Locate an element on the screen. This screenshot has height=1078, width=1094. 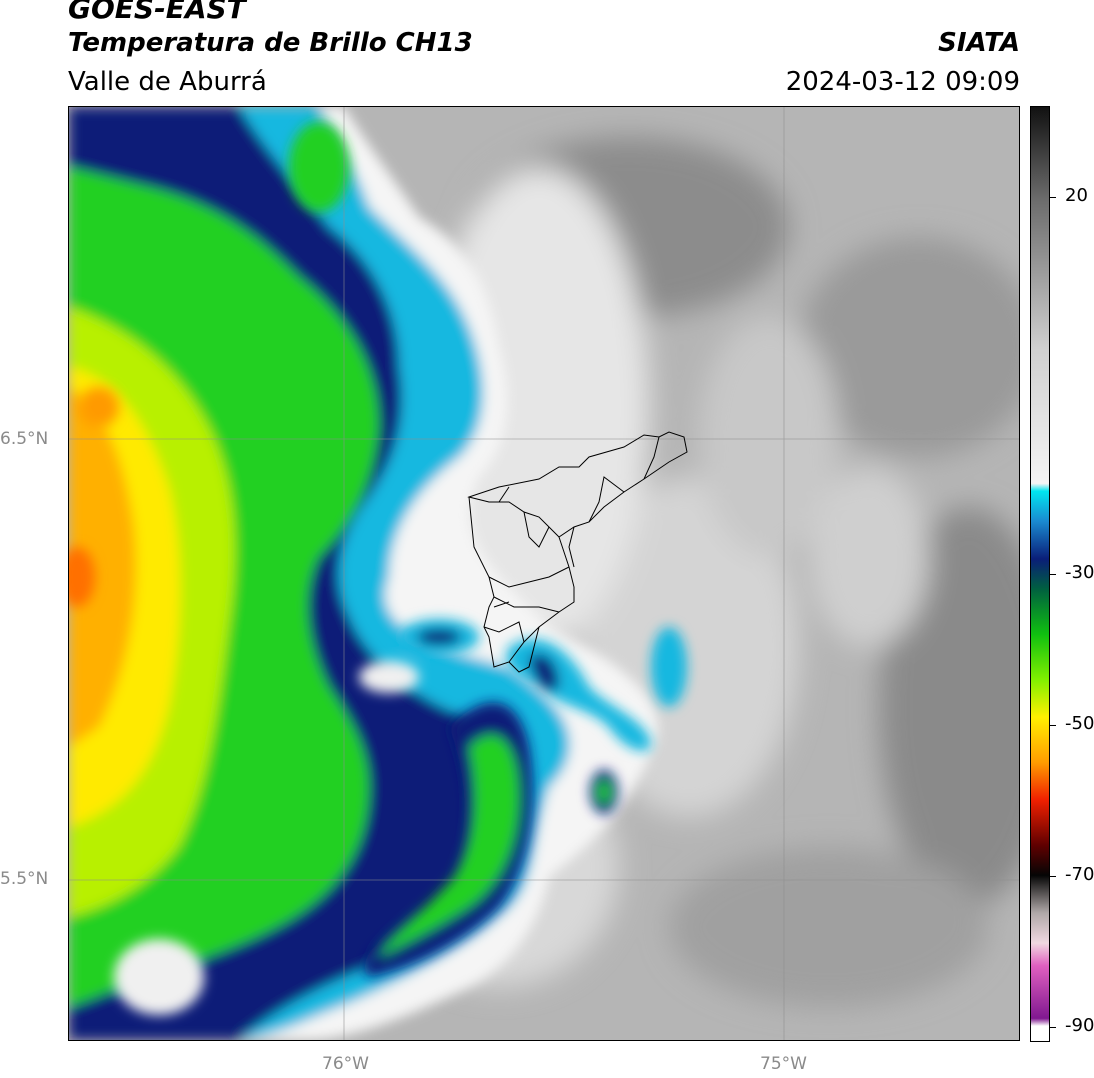
longitude-label: 75°W is located at coordinates (783, 1064).